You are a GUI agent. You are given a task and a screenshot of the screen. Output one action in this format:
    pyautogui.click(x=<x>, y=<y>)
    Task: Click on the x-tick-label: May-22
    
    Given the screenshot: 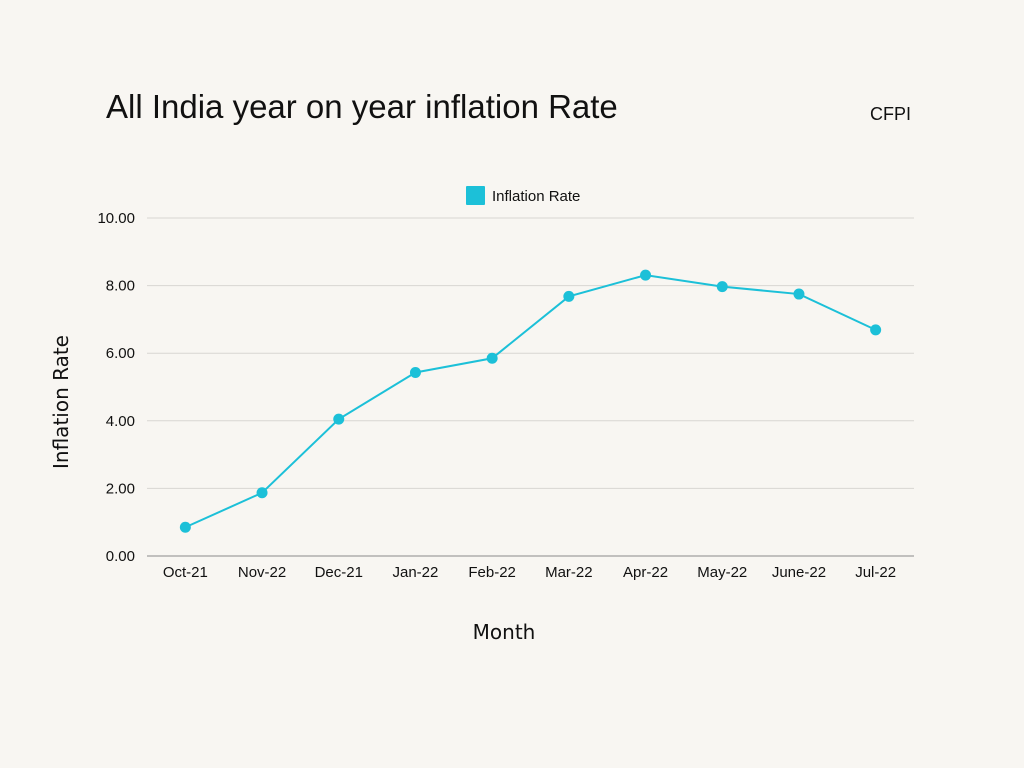 What is the action you would take?
    pyautogui.click(x=722, y=572)
    